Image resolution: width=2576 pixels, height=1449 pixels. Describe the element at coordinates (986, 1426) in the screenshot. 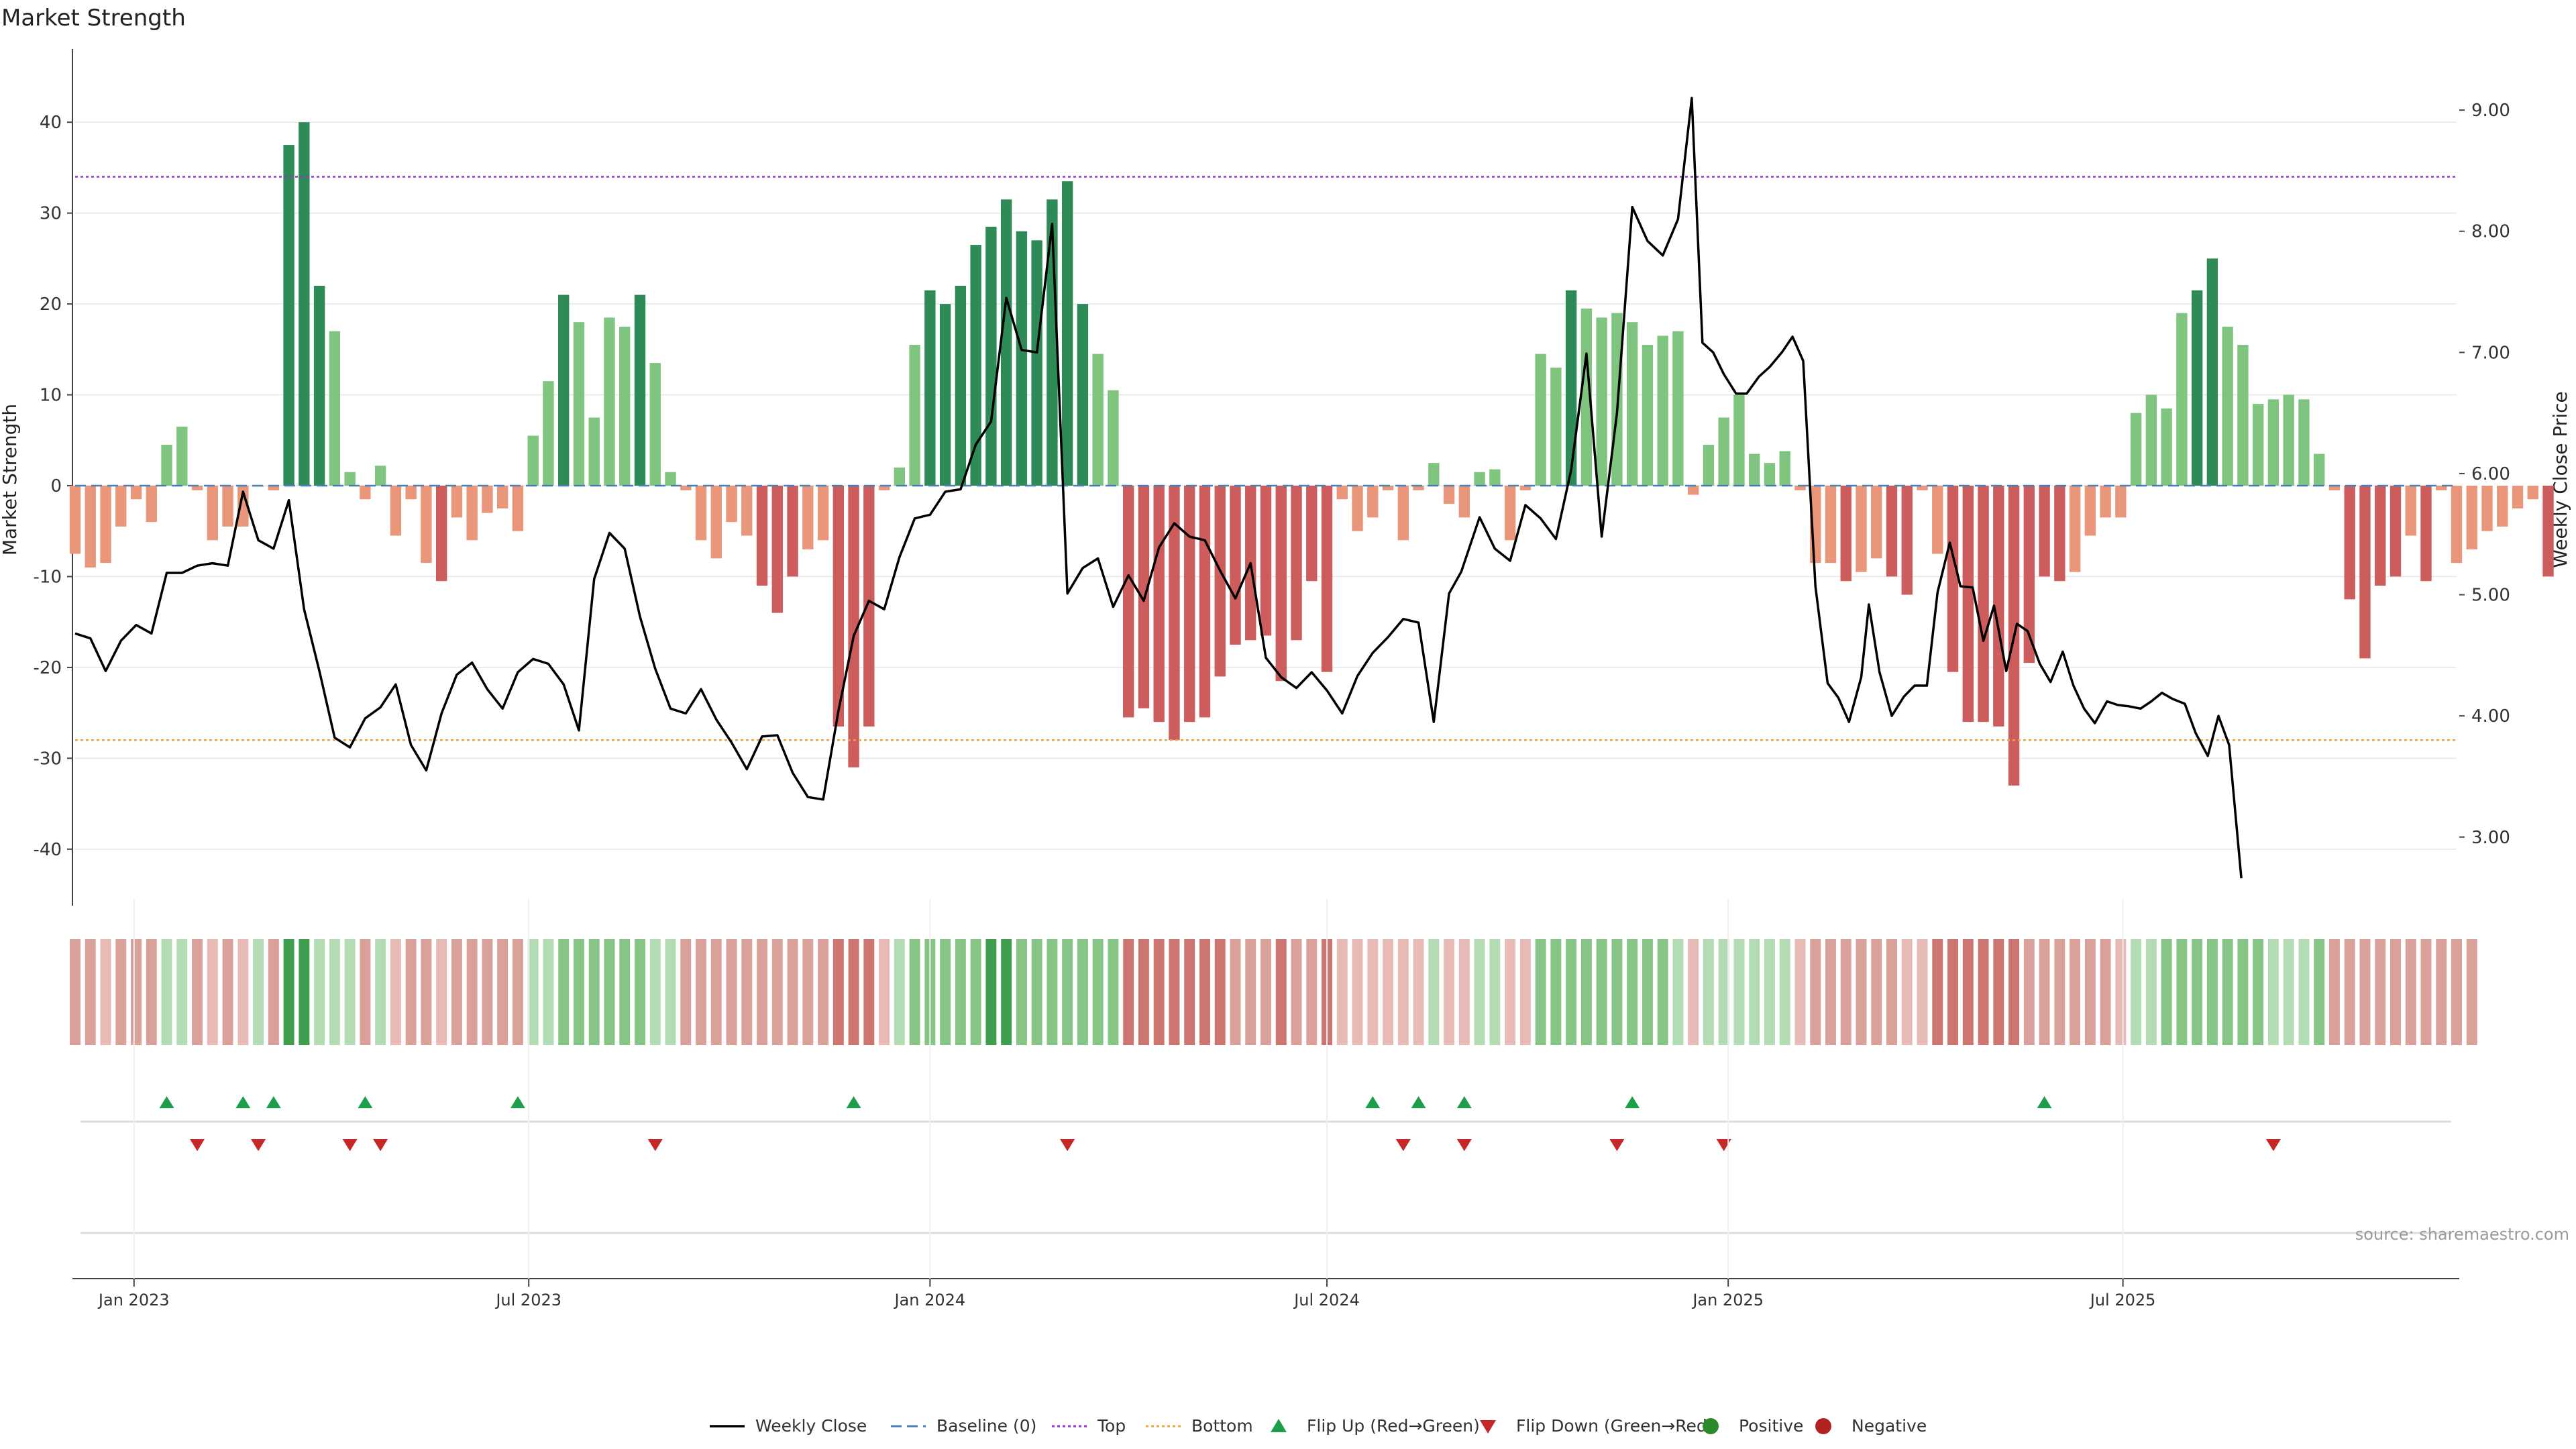

I see `legend-label: Baseline (0)` at that location.